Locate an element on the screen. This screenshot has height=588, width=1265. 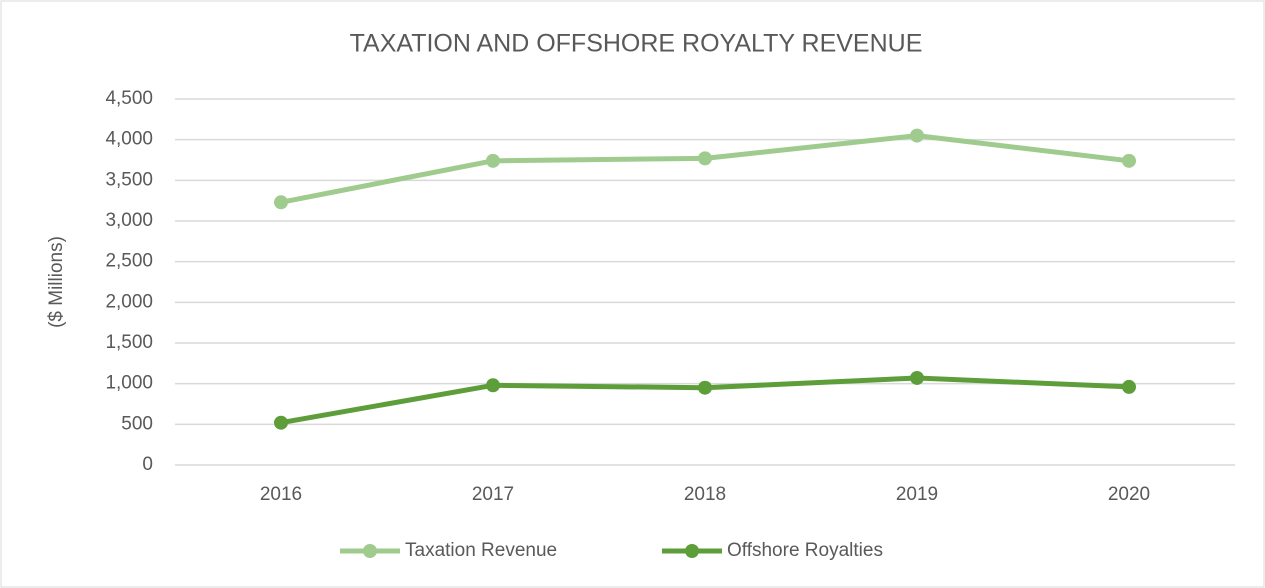
y-tick-label: 500 is located at coordinates (137, 423).